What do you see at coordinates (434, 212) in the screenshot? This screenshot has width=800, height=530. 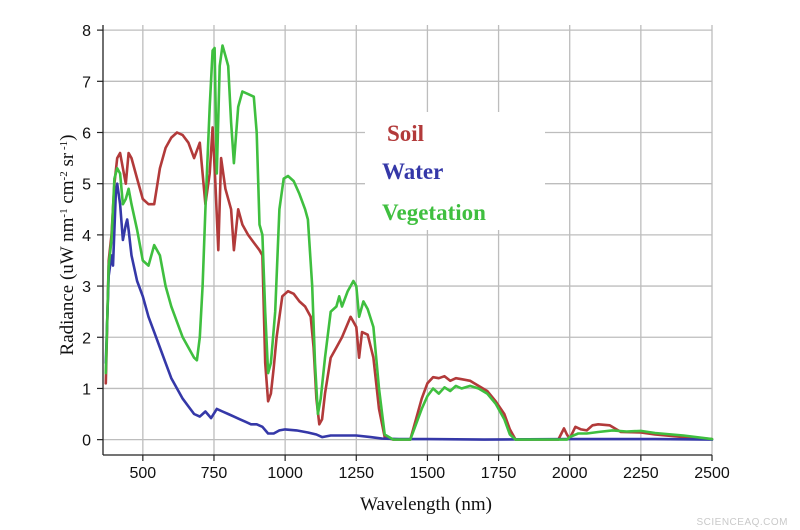 I see `legend-entry-vegetation: Vegetation` at bounding box center [434, 212].